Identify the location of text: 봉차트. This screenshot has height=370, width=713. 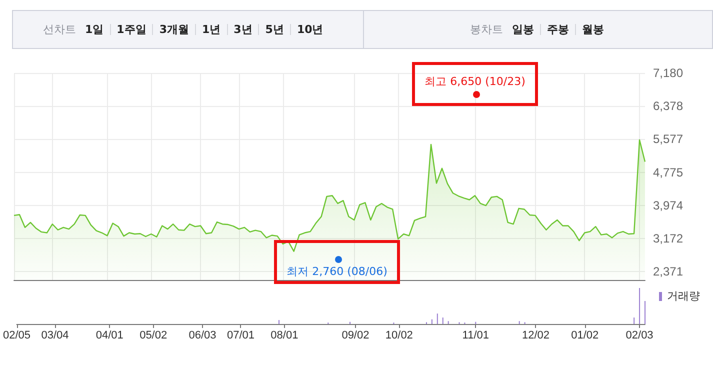
(486, 29).